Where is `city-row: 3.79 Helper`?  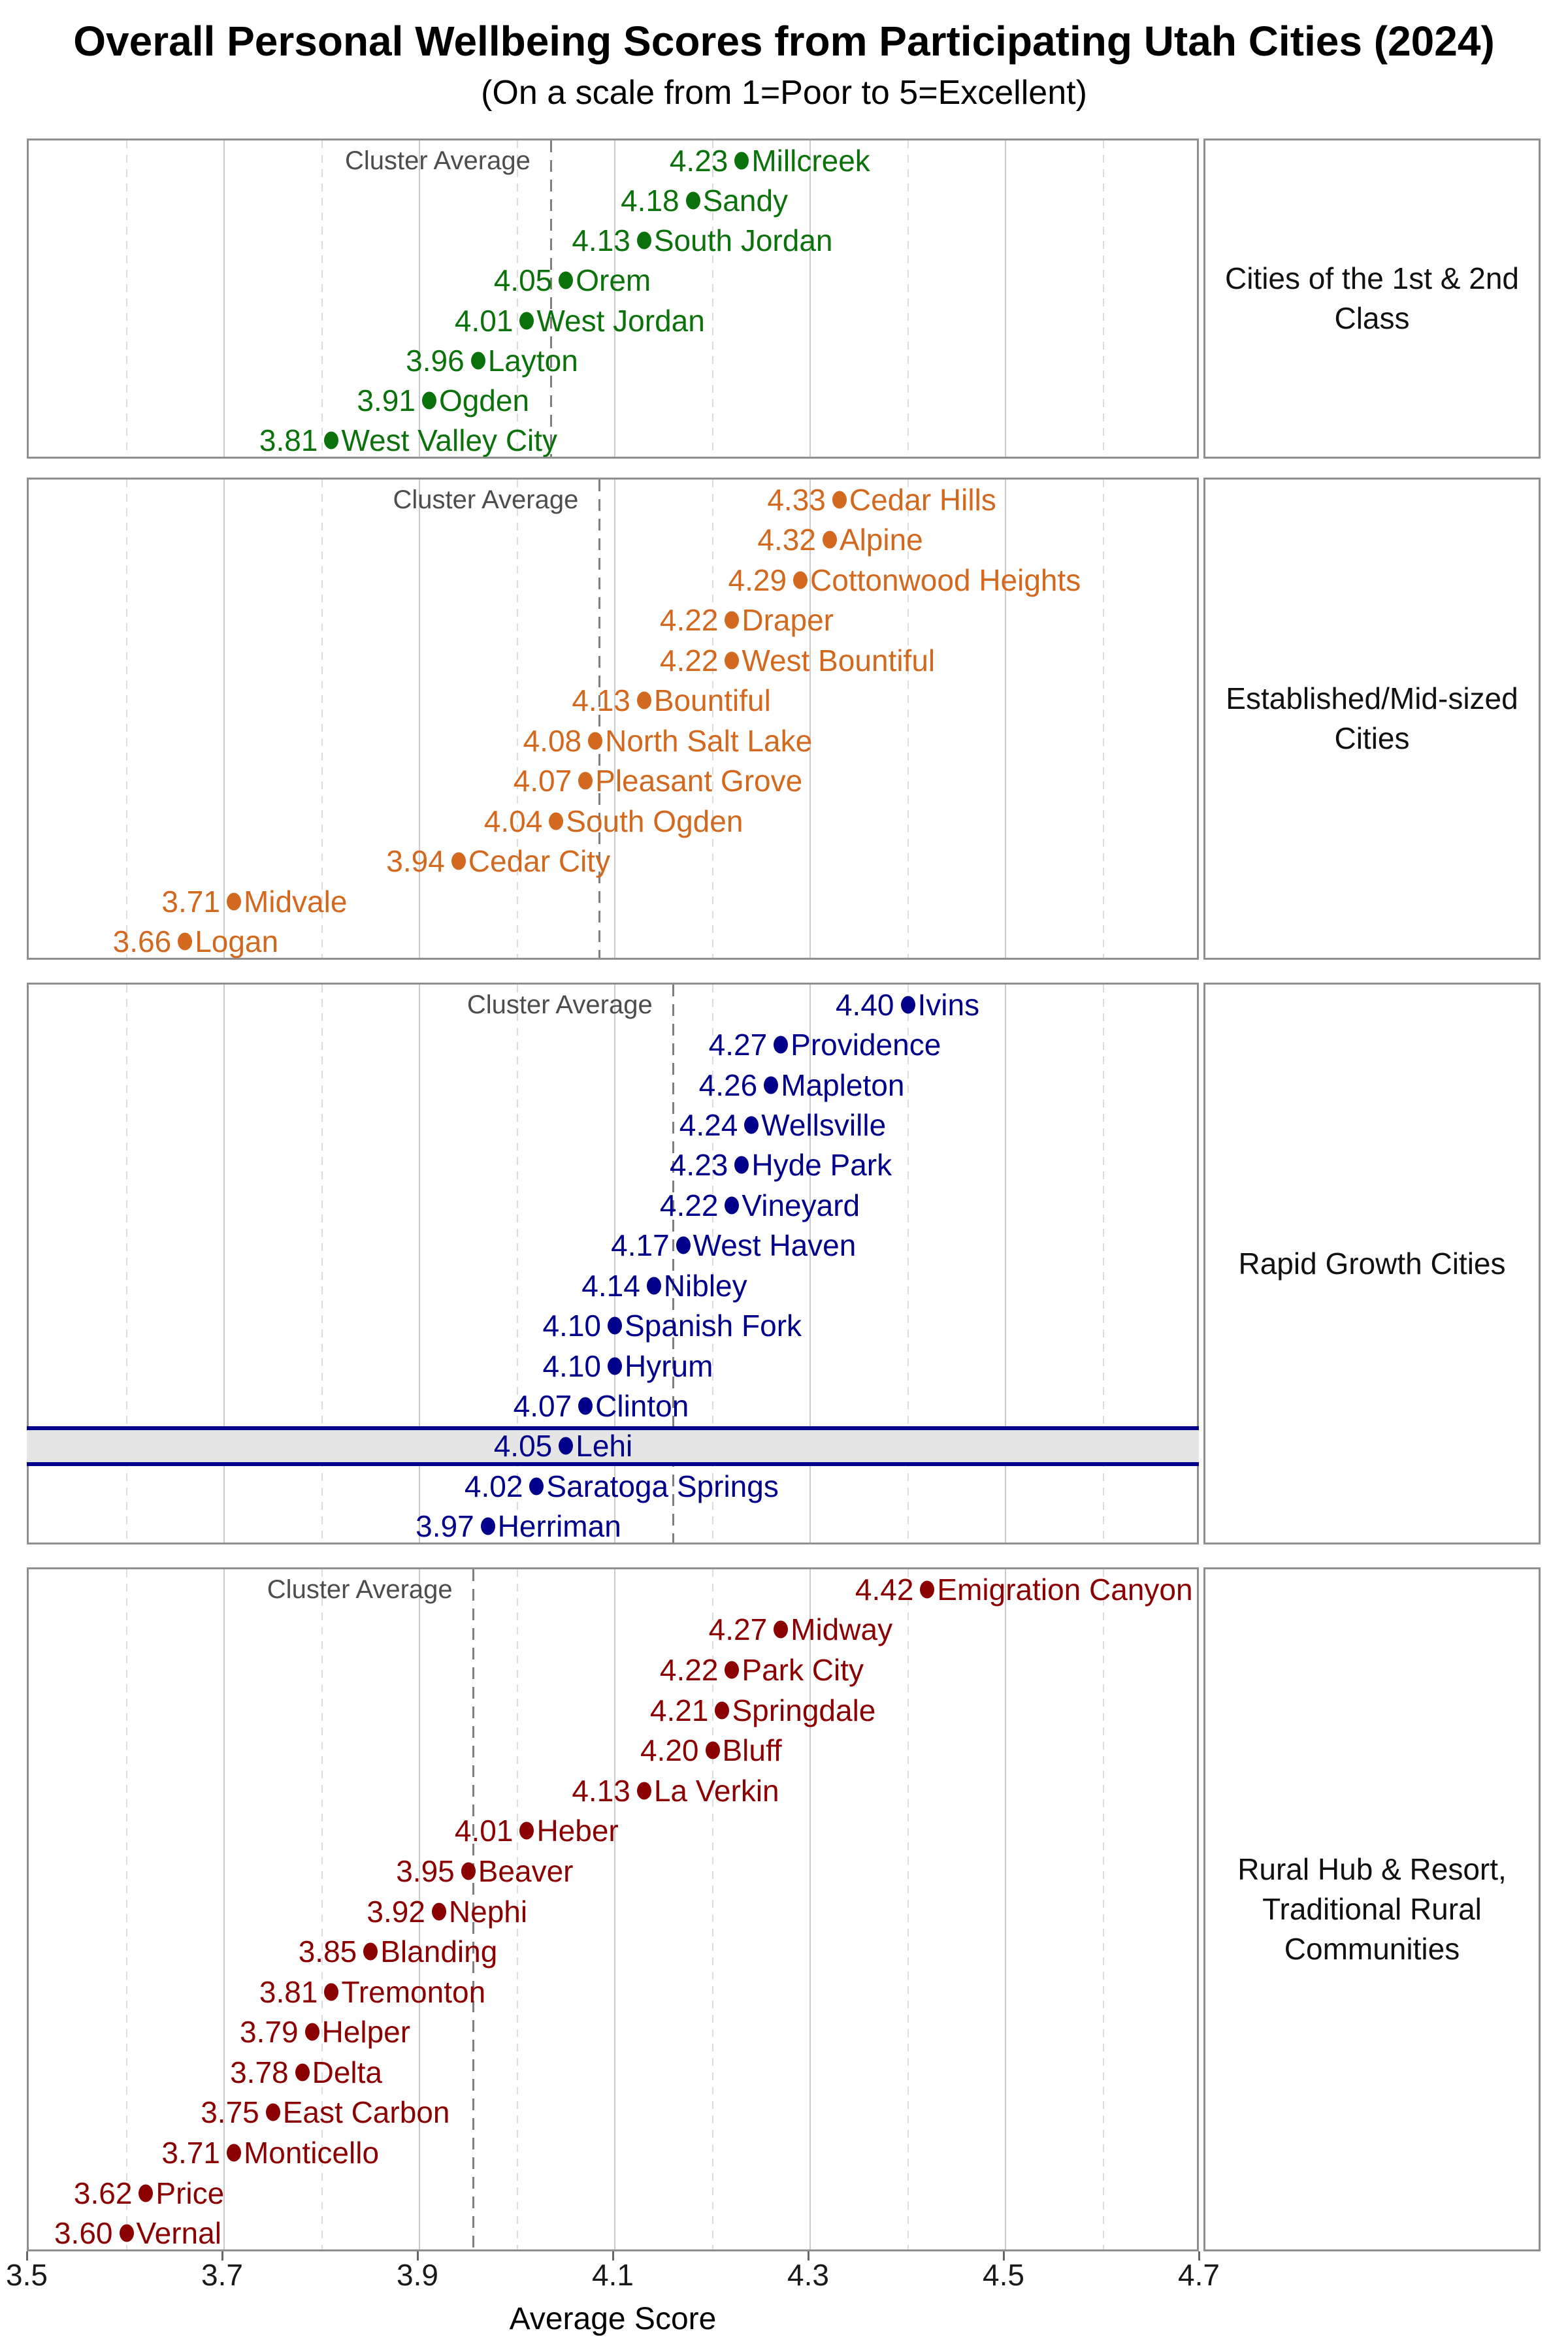 city-row: 3.79 Helper is located at coordinates (613, 2032).